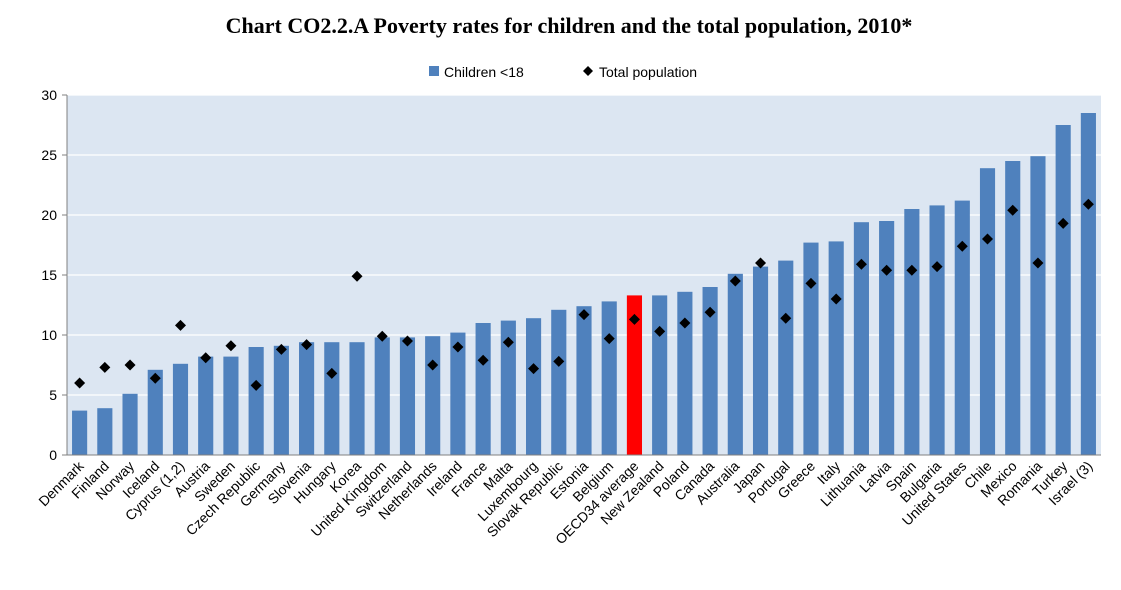  Describe the element at coordinates (53, 455) in the screenshot. I see `y-tick-label: 0` at that location.